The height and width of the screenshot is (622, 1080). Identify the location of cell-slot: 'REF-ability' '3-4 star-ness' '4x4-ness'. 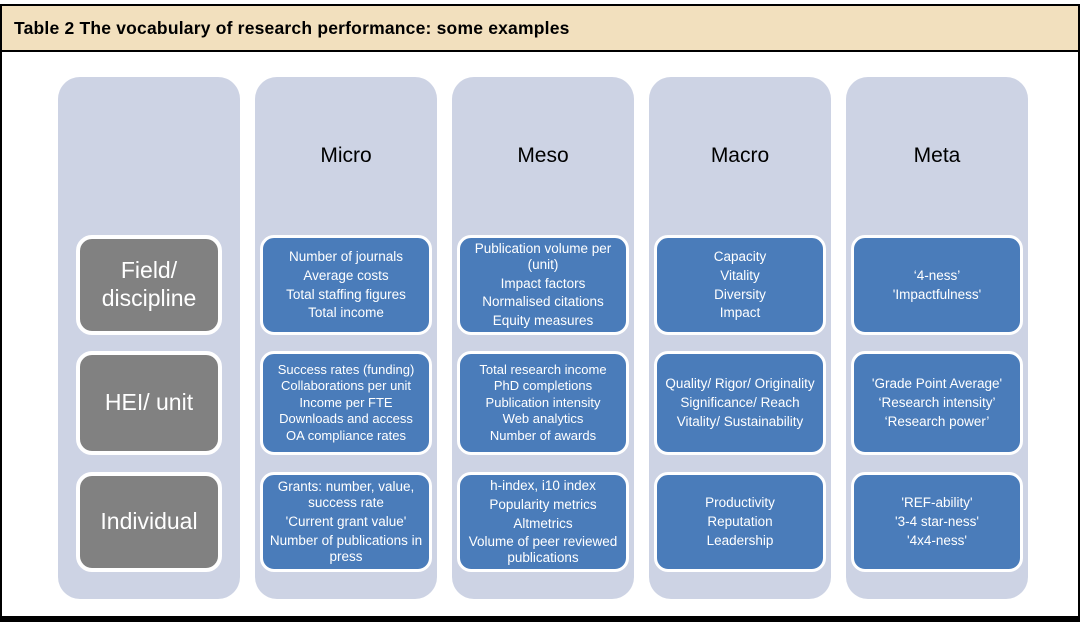
(937, 522).